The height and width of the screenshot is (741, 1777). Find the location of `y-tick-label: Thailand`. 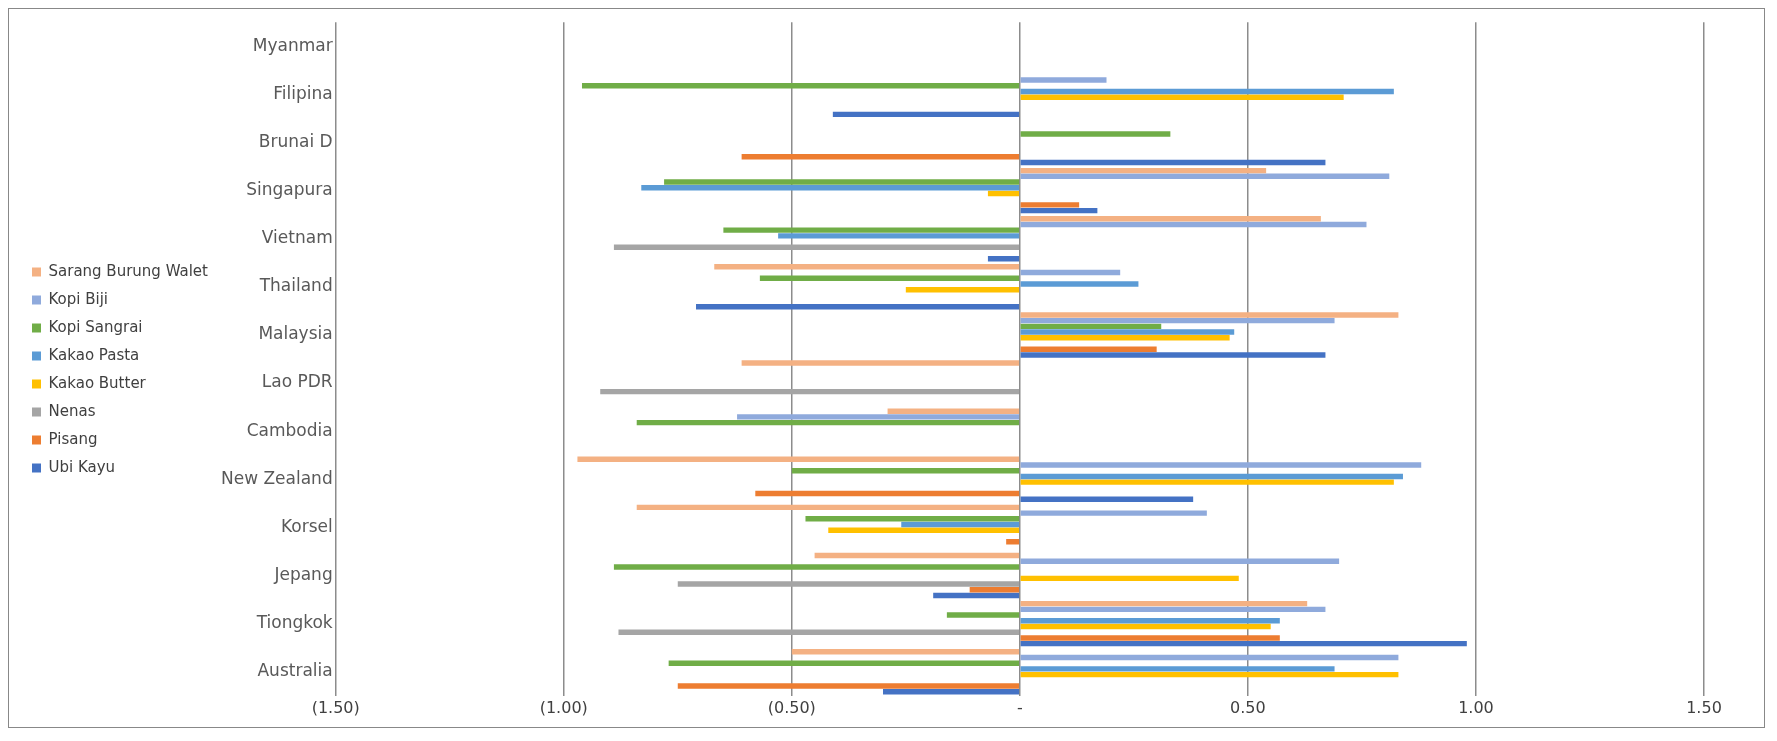

y-tick-label: Thailand is located at coordinates (295, 285).